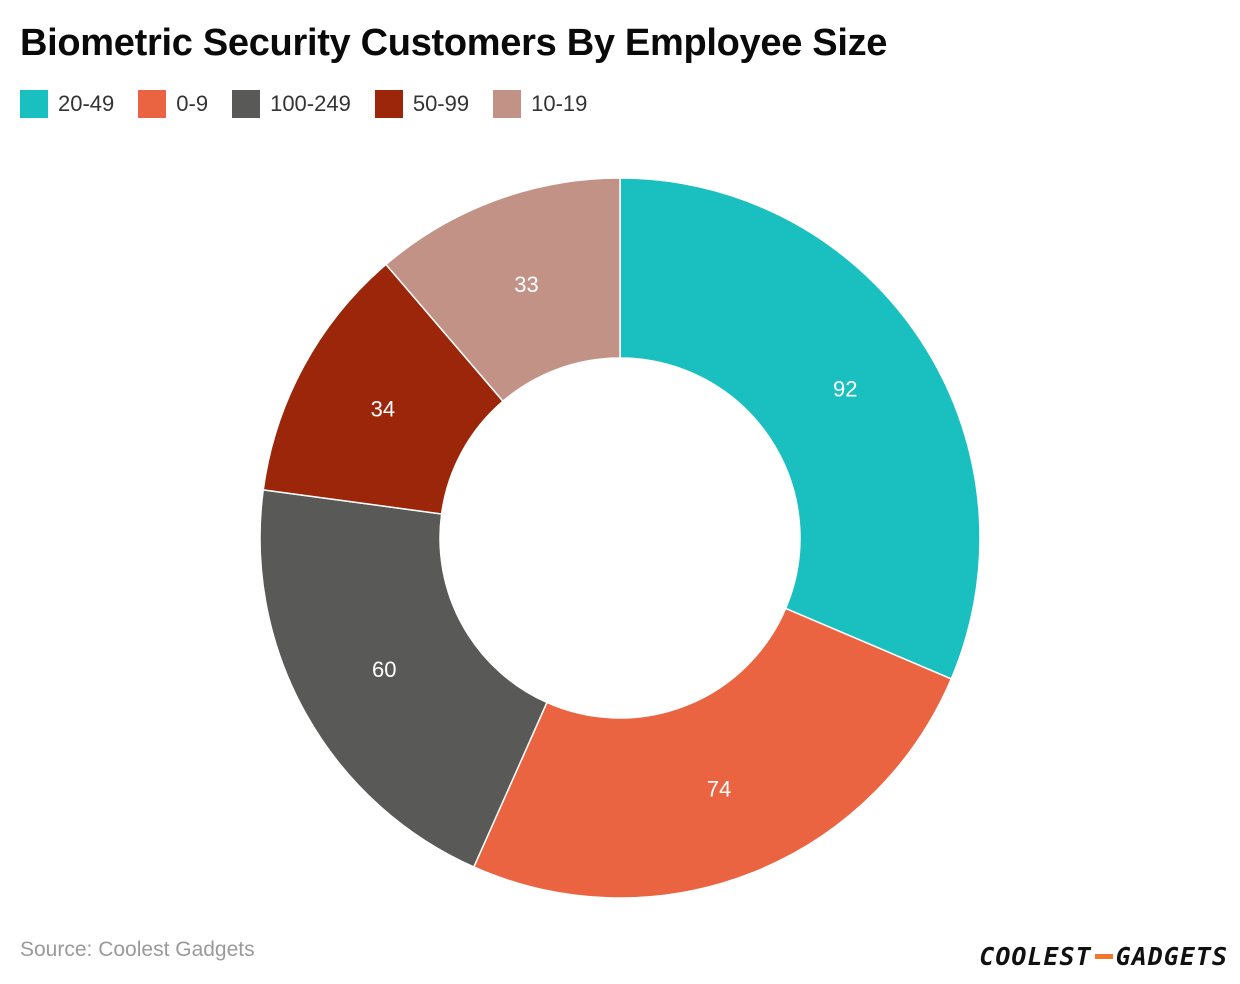 This screenshot has width=1240, height=984. What do you see at coordinates (559, 103) in the screenshot?
I see `legend-label: 10-19` at bounding box center [559, 103].